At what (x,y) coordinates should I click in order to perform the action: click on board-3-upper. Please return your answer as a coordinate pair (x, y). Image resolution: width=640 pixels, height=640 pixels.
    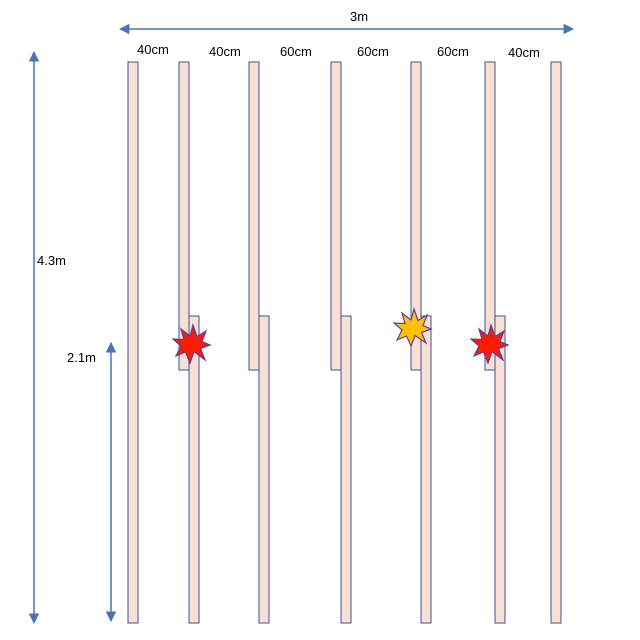
    Looking at the image, I should click on (254, 216).